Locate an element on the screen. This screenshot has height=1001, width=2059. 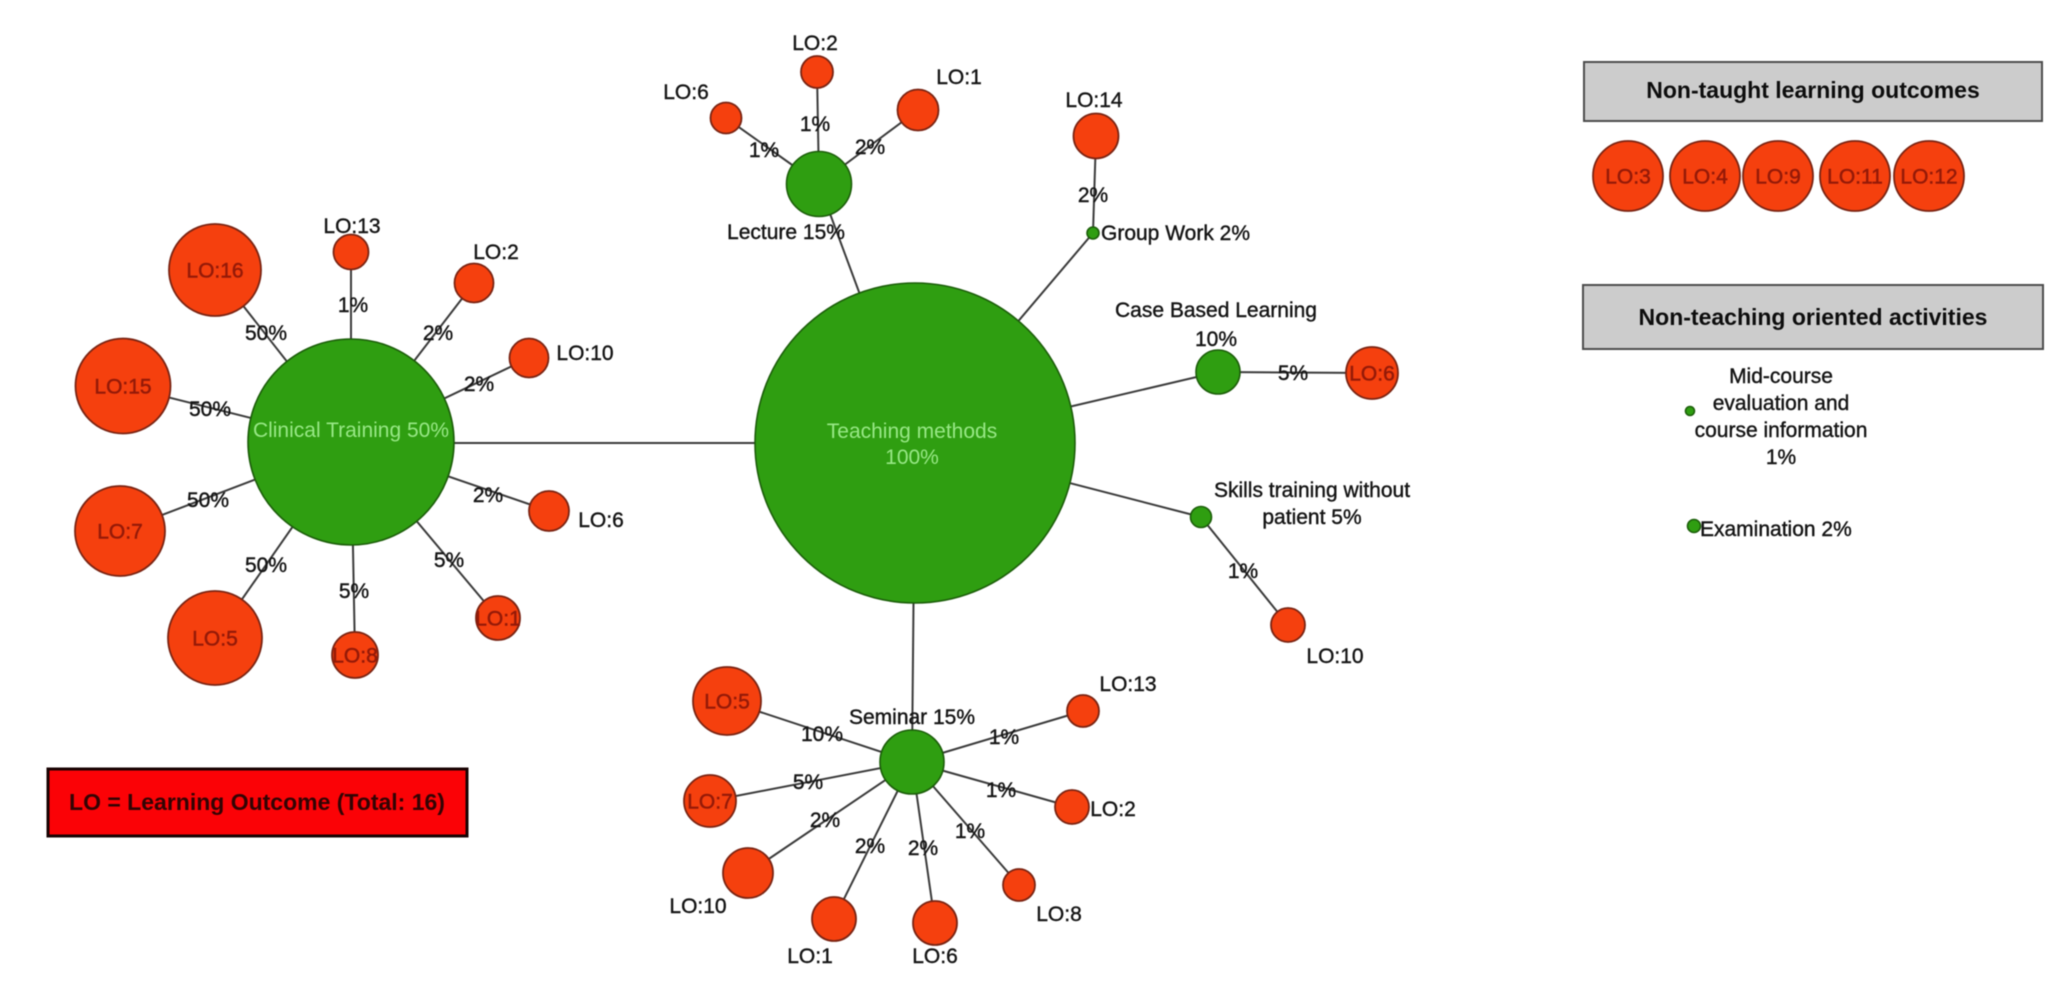
svg-text: LO:11 is located at coordinates (1855, 177).